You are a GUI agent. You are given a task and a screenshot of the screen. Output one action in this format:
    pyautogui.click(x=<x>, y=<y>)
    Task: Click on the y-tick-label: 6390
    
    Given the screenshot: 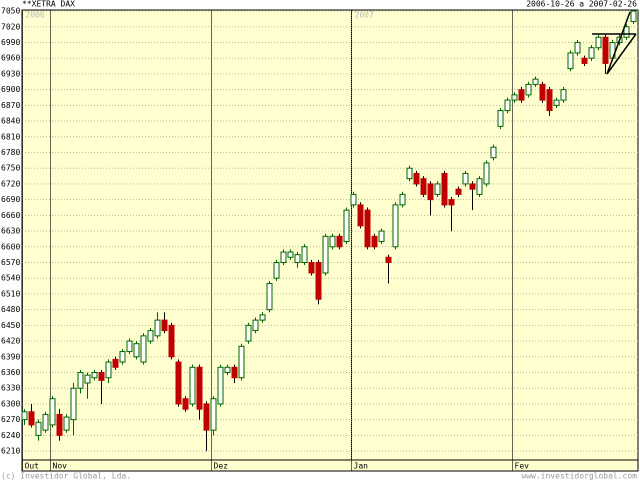 What is the action you would take?
    pyautogui.click(x=10, y=356)
    